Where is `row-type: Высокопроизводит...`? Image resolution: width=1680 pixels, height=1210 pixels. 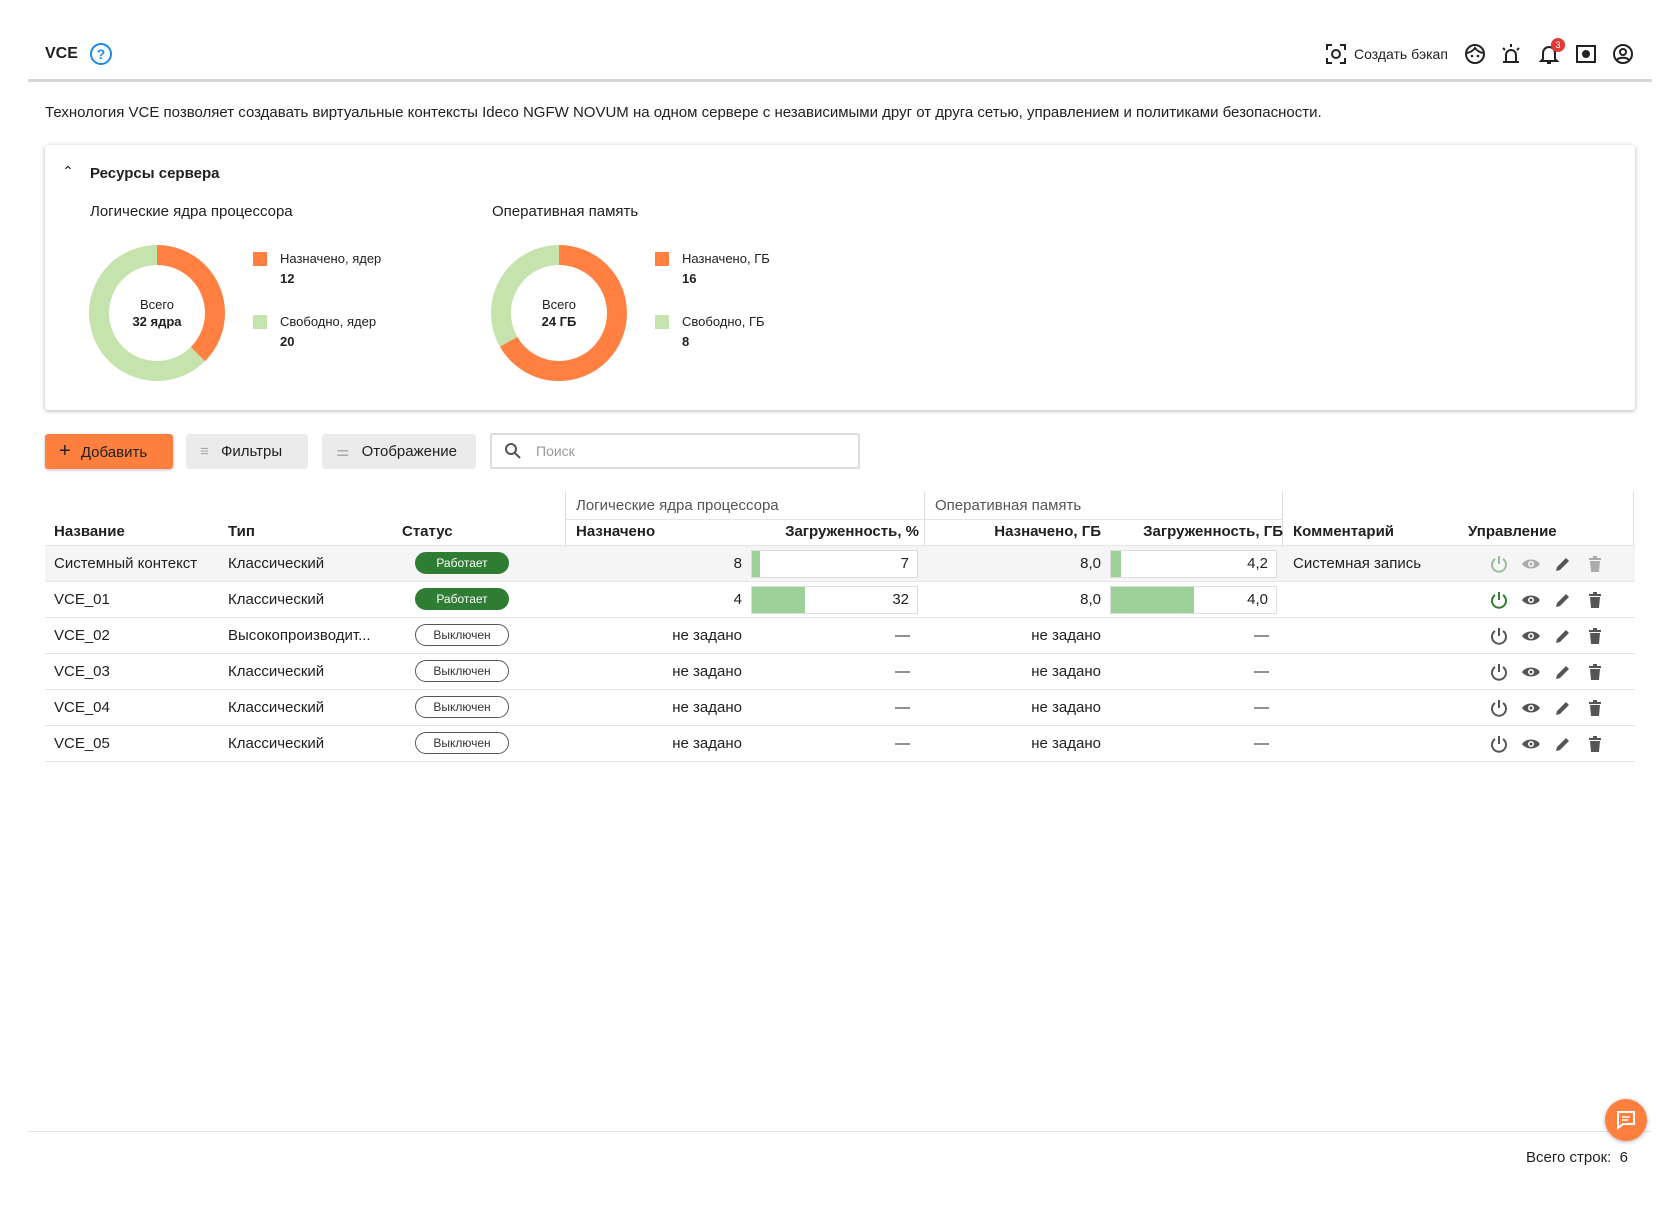 row-type: Высокопроизводит... is located at coordinates (299, 635).